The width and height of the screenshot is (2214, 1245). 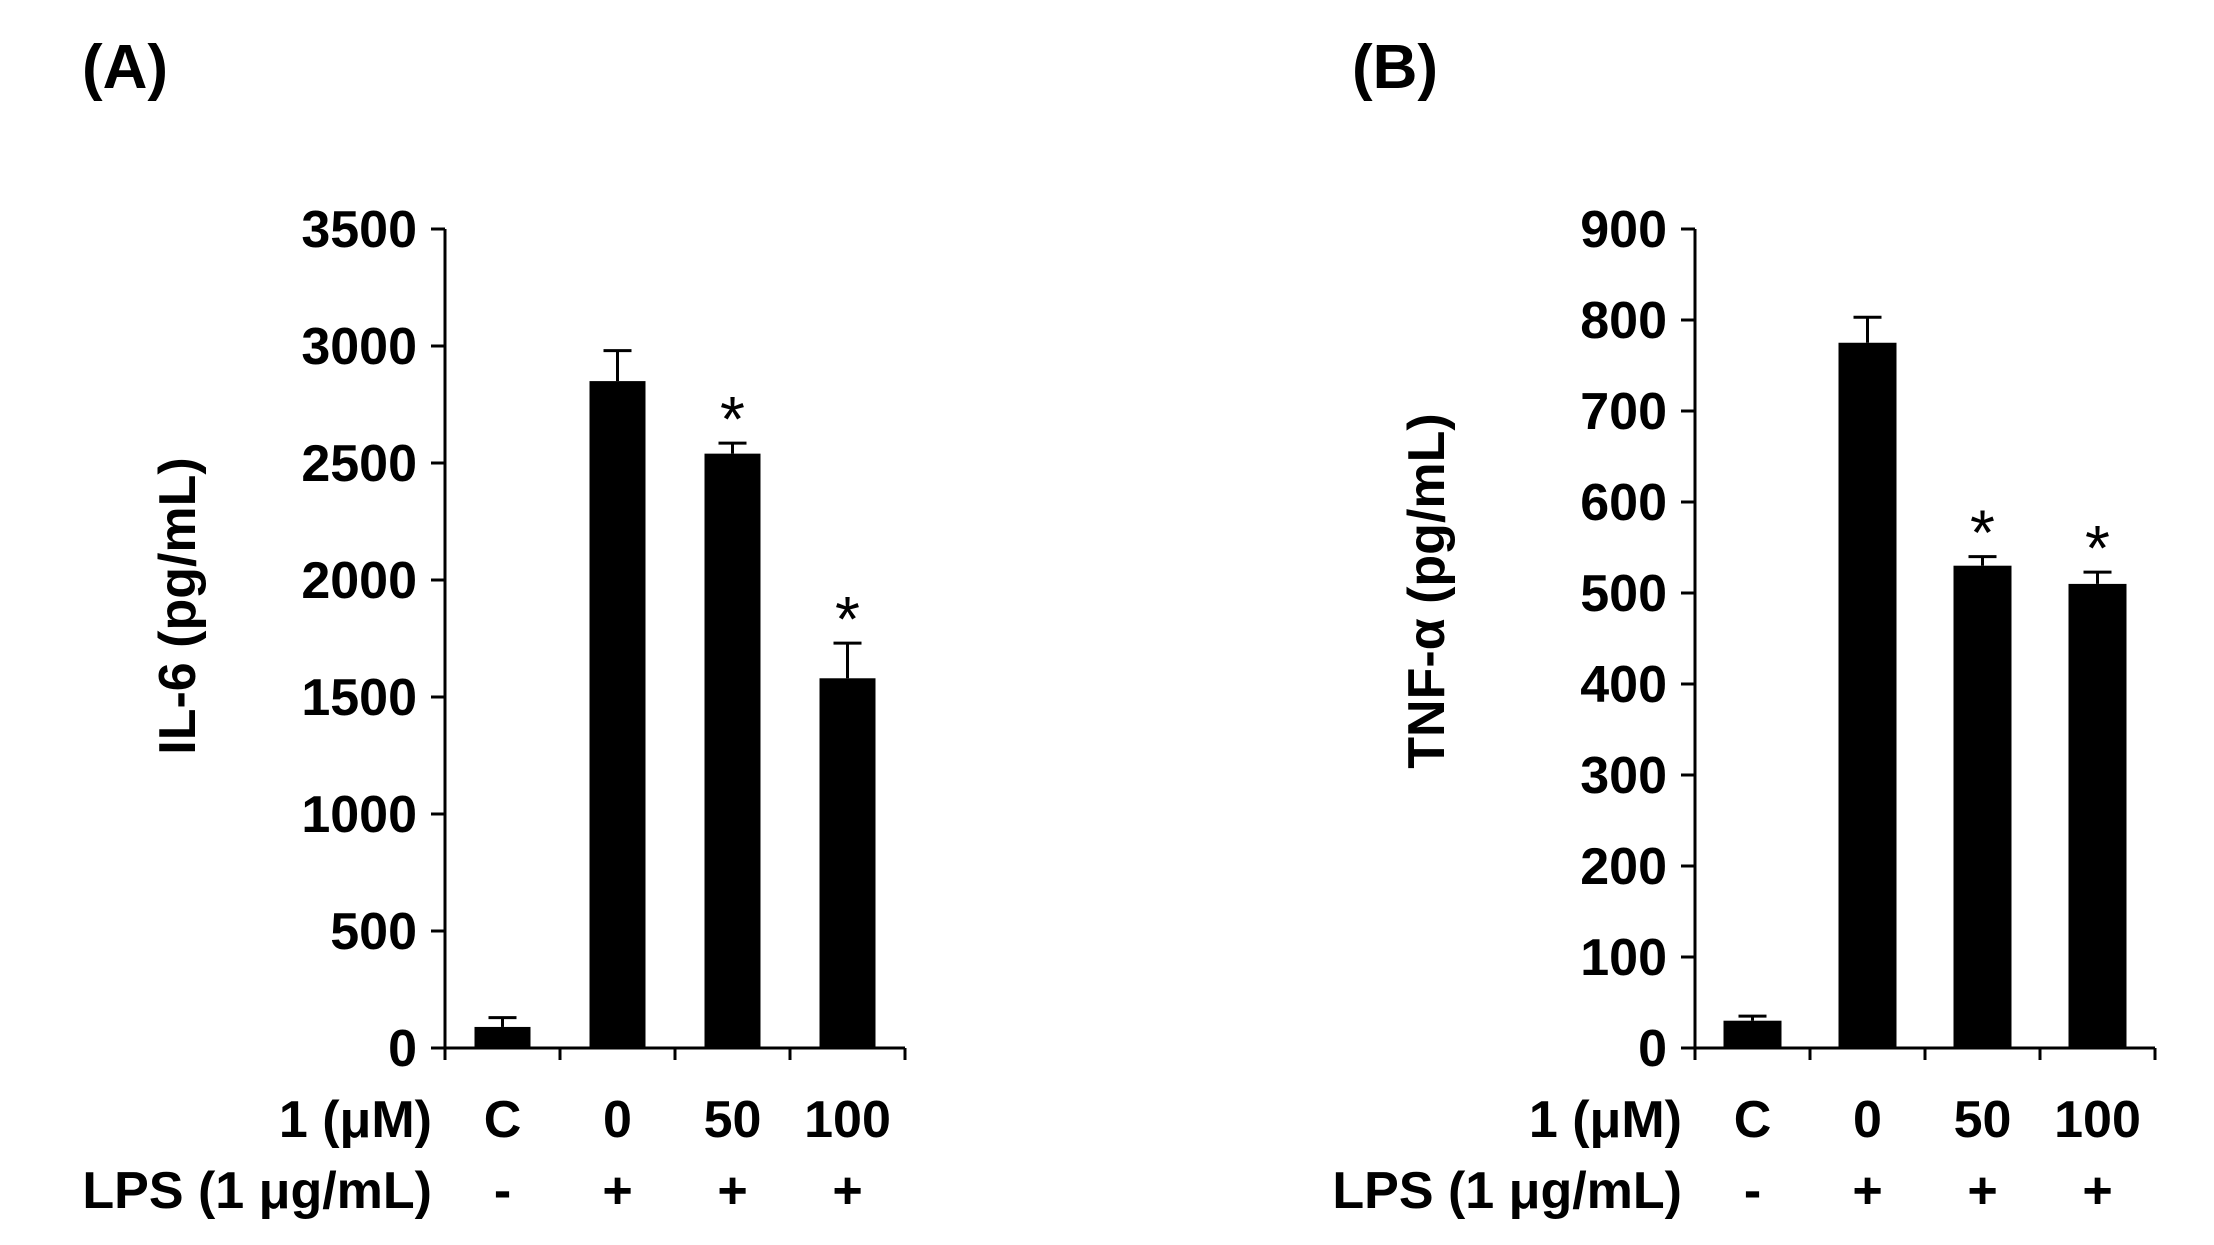 What do you see at coordinates (1623, 321) in the screenshot?
I see `y-tick-label: 800` at bounding box center [1623, 321].